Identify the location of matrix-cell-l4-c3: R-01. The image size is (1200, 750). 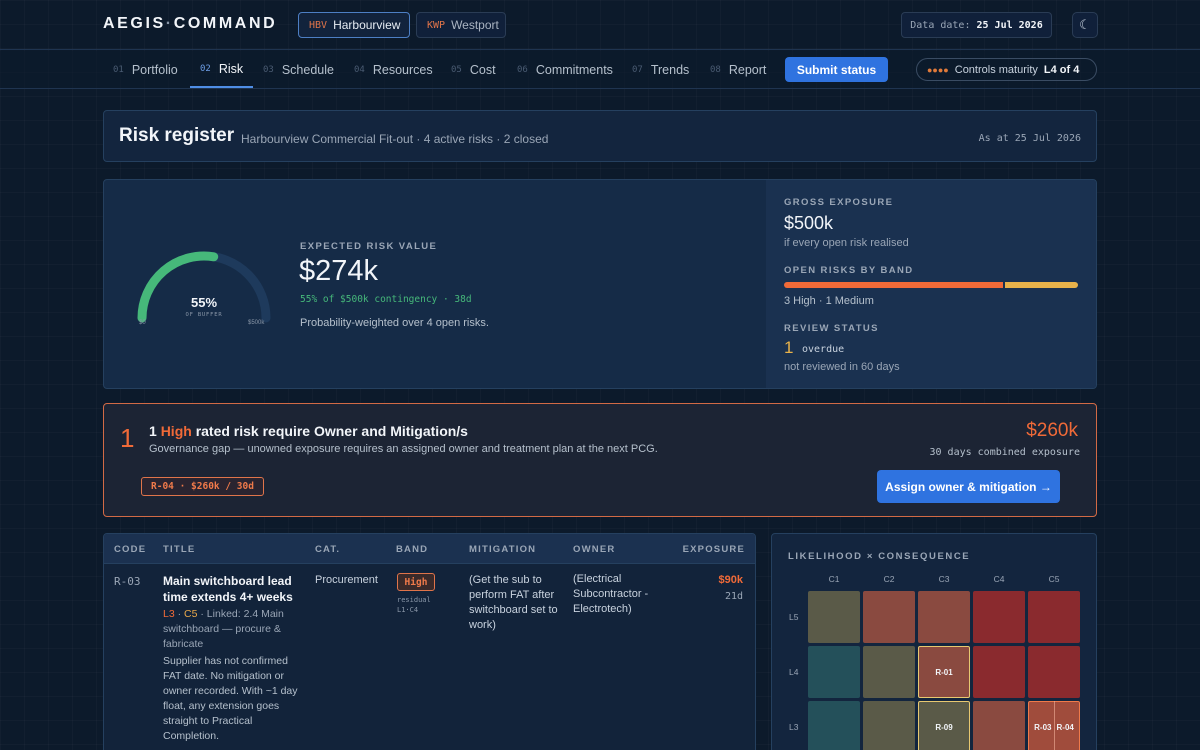
(944, 672).